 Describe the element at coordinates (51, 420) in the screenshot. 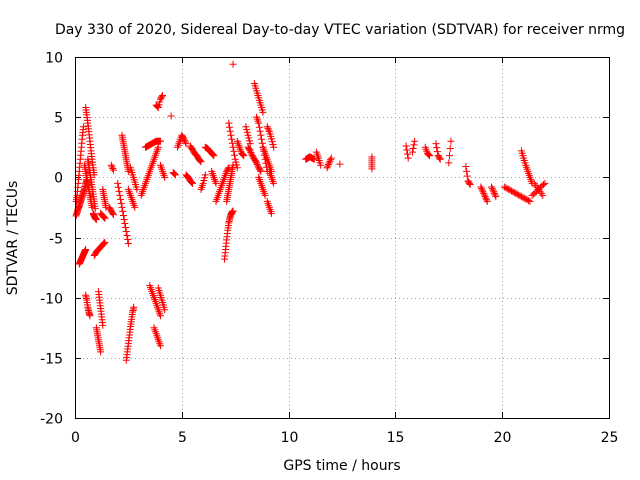

I see `y-tick-label: -20` at that location.